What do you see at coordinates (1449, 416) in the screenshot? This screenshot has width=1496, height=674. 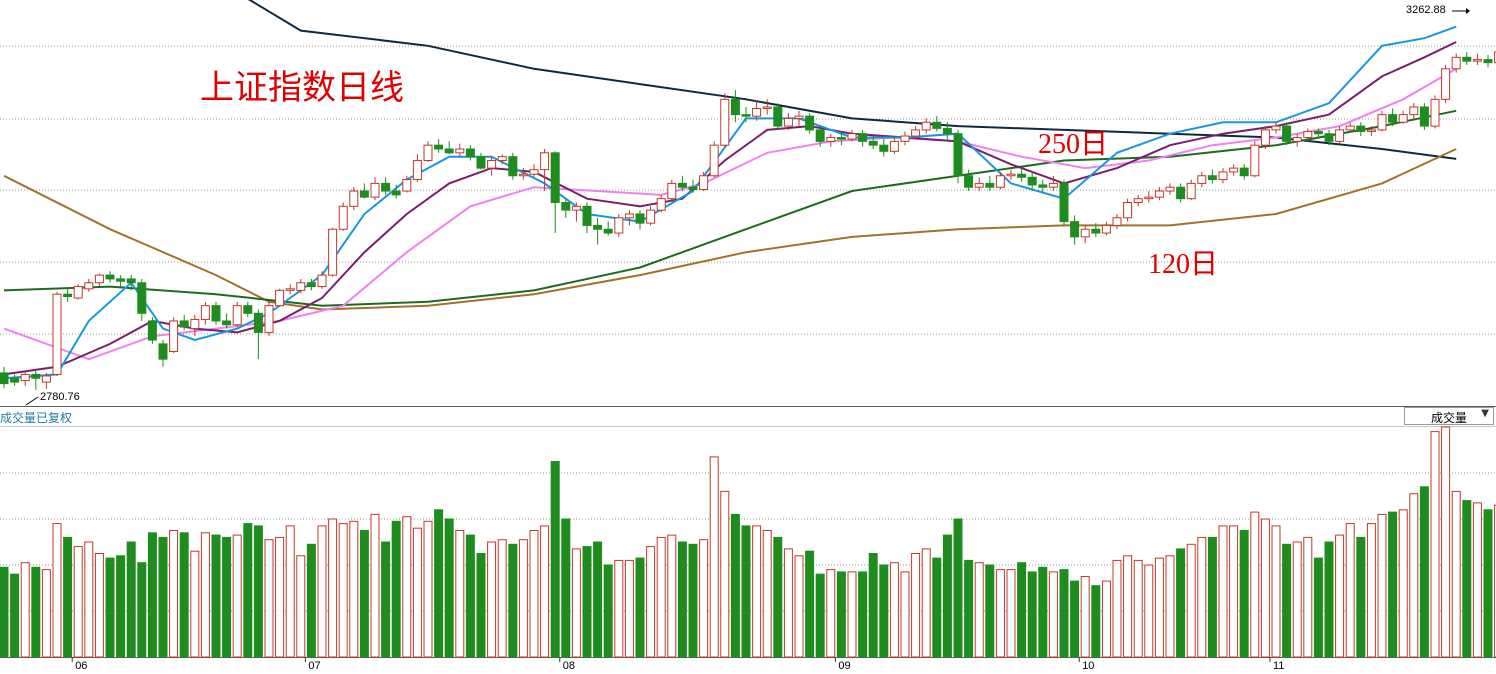 I see `indicator-select: 成交量 ▼` at bounding box center [1449, 416].